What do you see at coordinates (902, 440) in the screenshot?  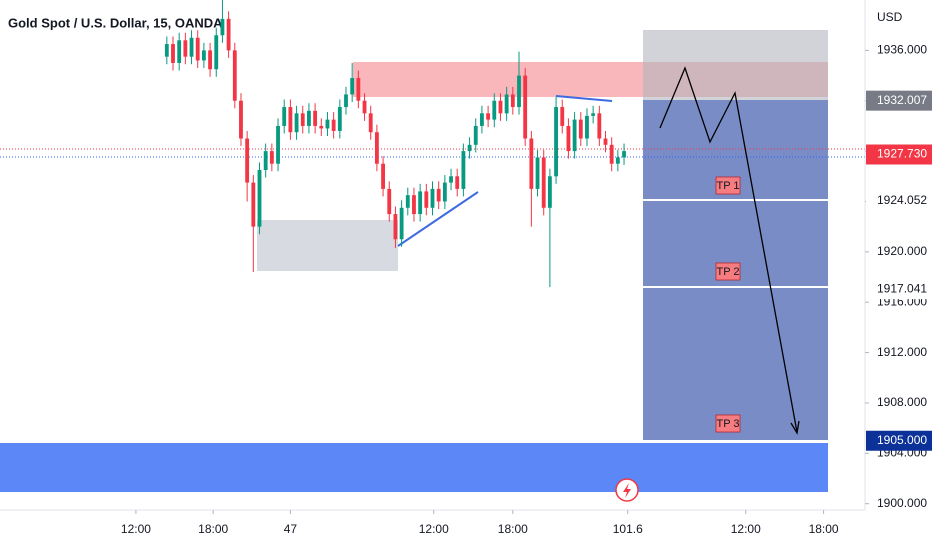 I see `price-label: 1905.000` at bounding box center [902, 440].